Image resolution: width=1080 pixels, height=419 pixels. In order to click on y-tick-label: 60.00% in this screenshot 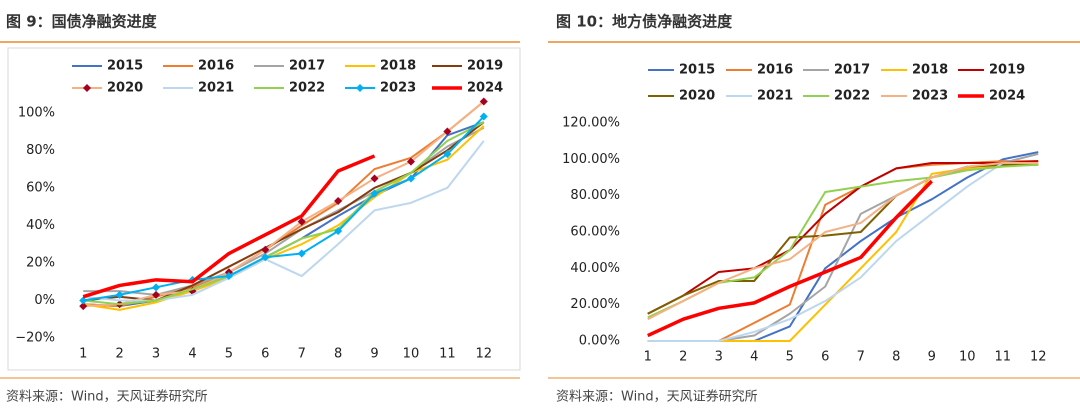, I will do `click(595, 232)`.